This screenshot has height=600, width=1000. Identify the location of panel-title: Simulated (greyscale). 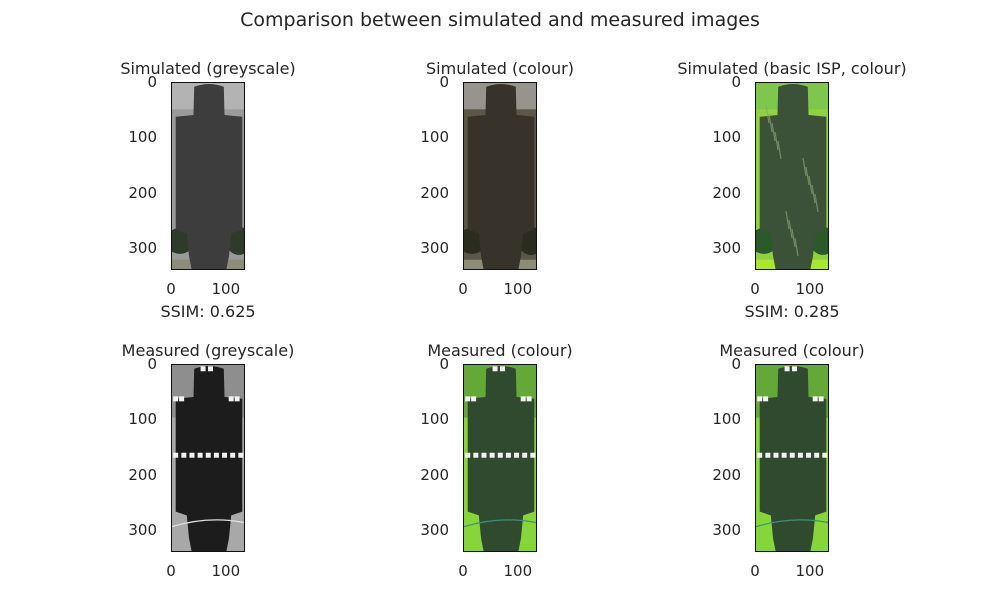
(208, 68).